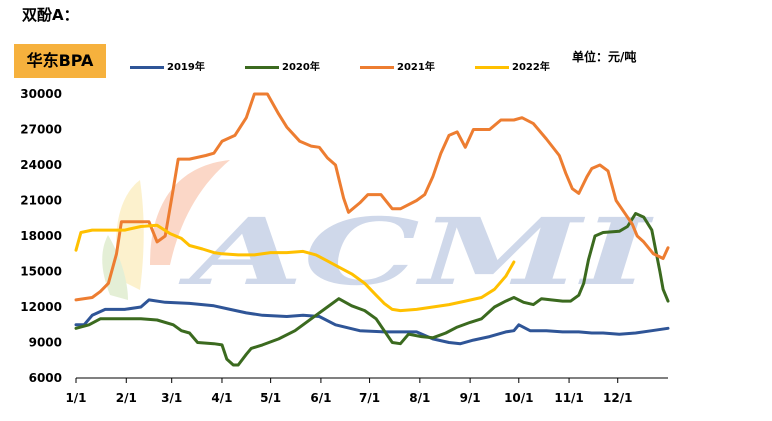 This screenshot has width=772, height=421. Describe the element at coordinates (75, 398) in the screenshot. I see `x-tick-label: 1/1` at that location.